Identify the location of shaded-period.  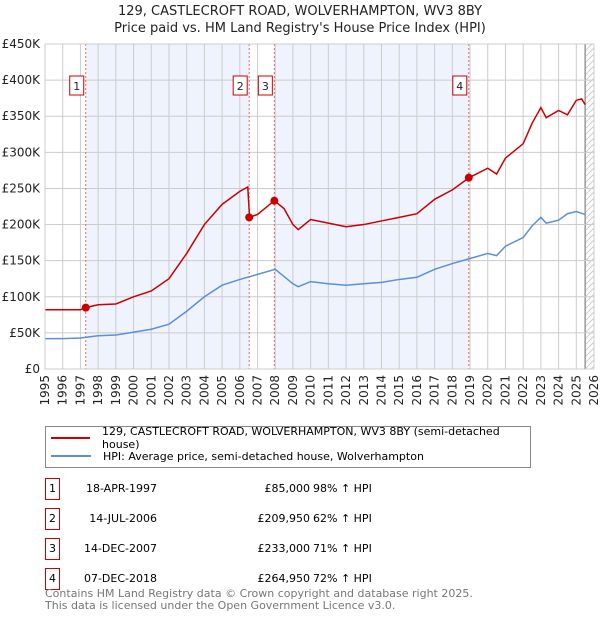
(167, 206).